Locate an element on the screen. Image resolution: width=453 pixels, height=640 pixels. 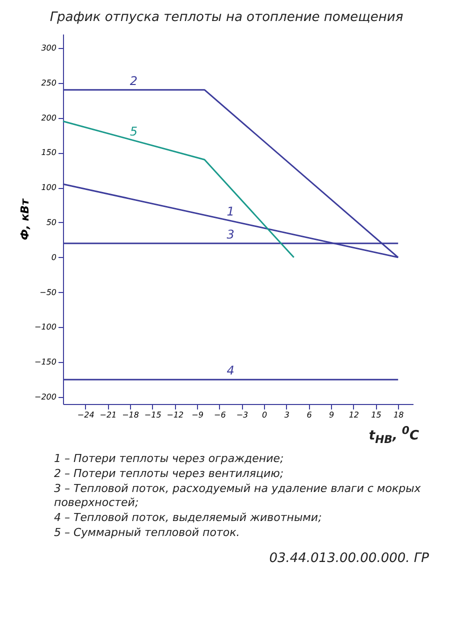
x-tick-label: 15 is located at coordinates (376, 415).